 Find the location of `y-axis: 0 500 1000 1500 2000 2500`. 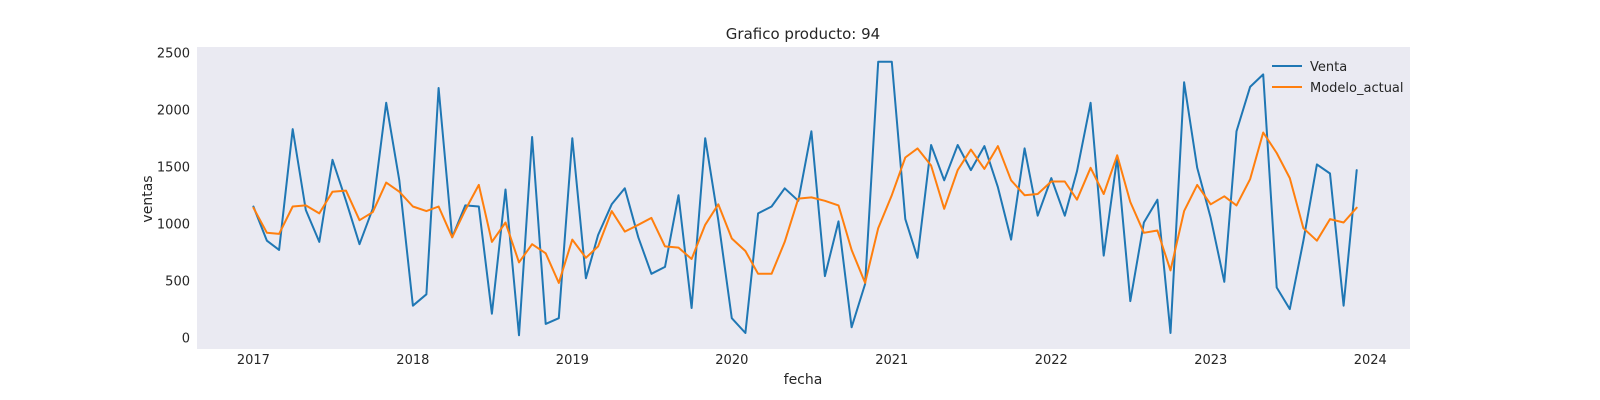

y-axis: 0 500 1000 1500 2000 2500 is located at coordinates (173, 197).